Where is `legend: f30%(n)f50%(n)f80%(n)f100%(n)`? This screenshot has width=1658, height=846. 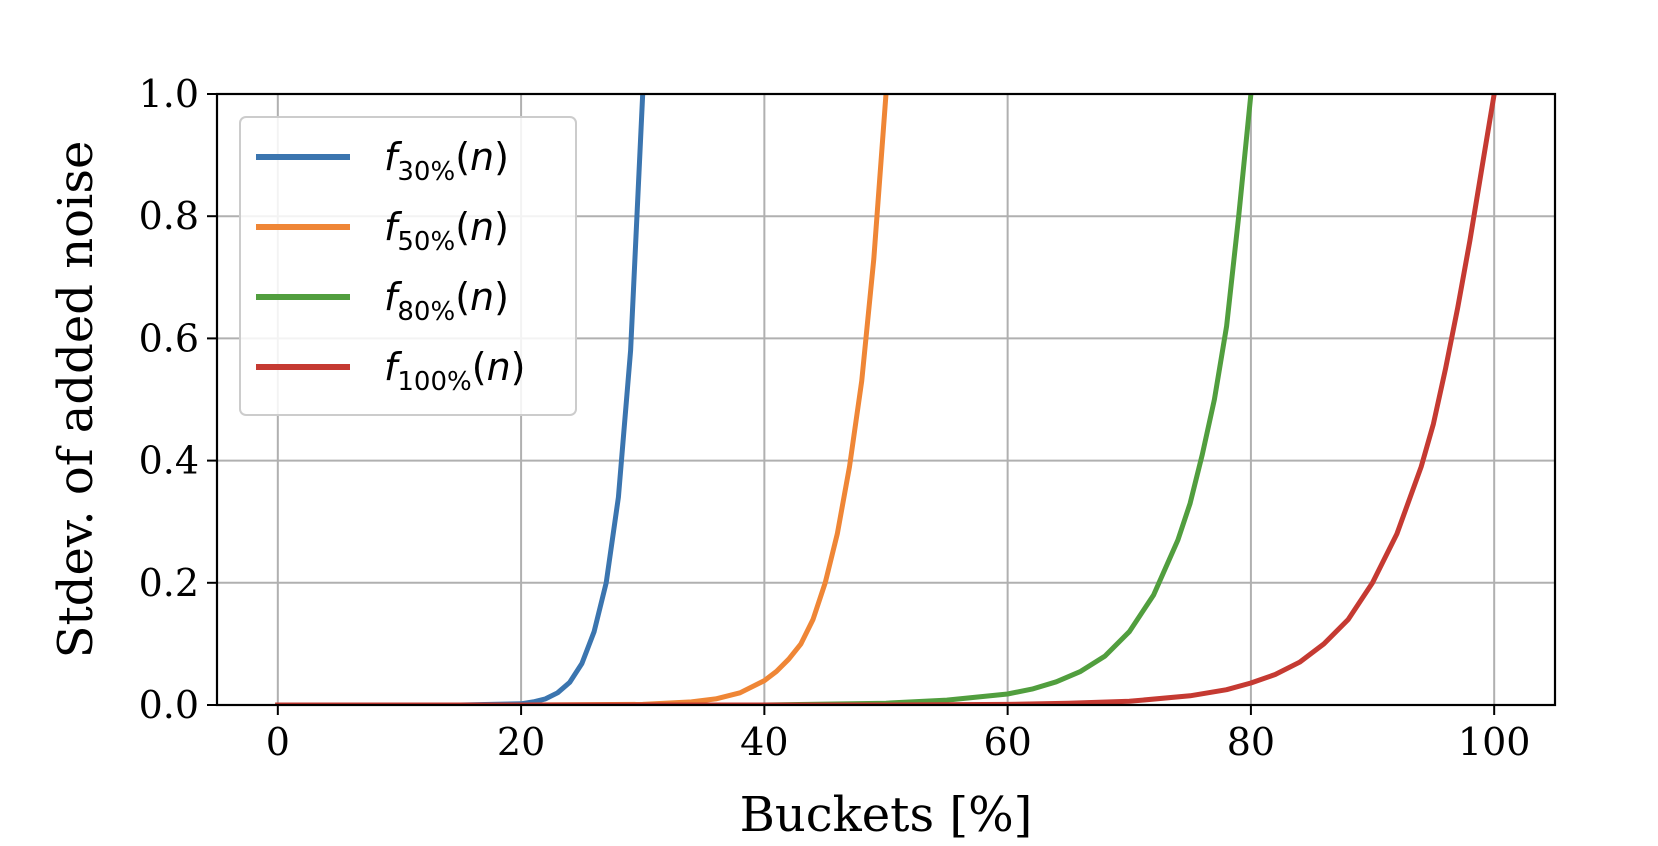
legend: f30%(n)f50%(n)f80%(n)f100%(n) is located at coordinates (408, 266).